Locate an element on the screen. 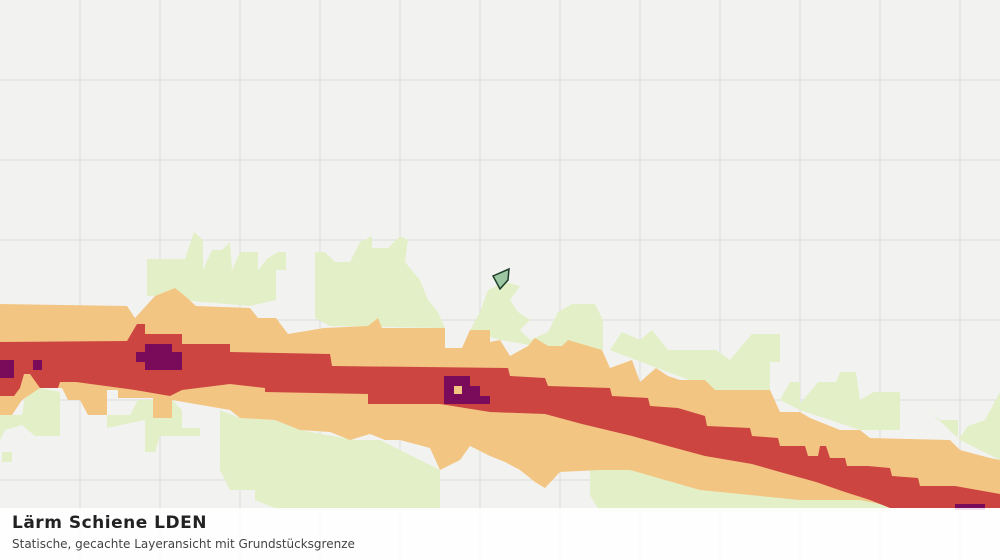 This screenshot has height=560, width=1000. parcel-boundary is located at coordinates (500, 279).